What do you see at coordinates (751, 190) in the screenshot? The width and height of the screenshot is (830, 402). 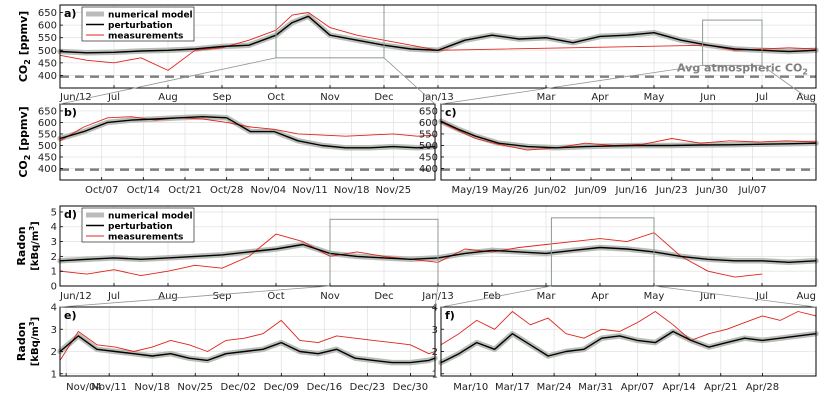 I see `x-tick-label: Jul/07` at bounding box center [751, 190].